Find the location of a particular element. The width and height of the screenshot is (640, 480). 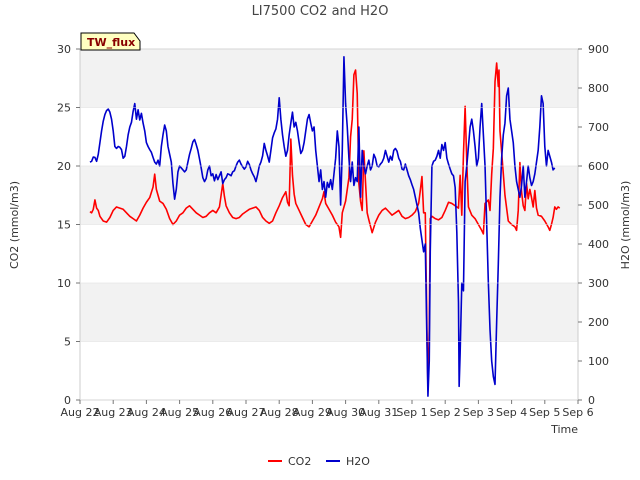

tick-label-right-300: 300 is located at coordinates (598, 283).